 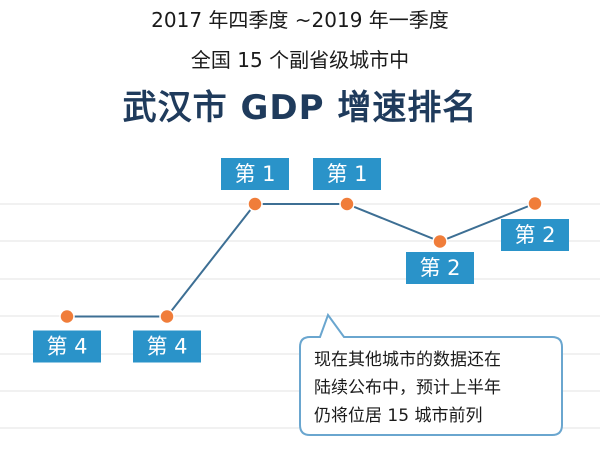 What do you see at coordinates (431, 374) in the screenshot?
I see `note-box` at bounding box center [431, 374].